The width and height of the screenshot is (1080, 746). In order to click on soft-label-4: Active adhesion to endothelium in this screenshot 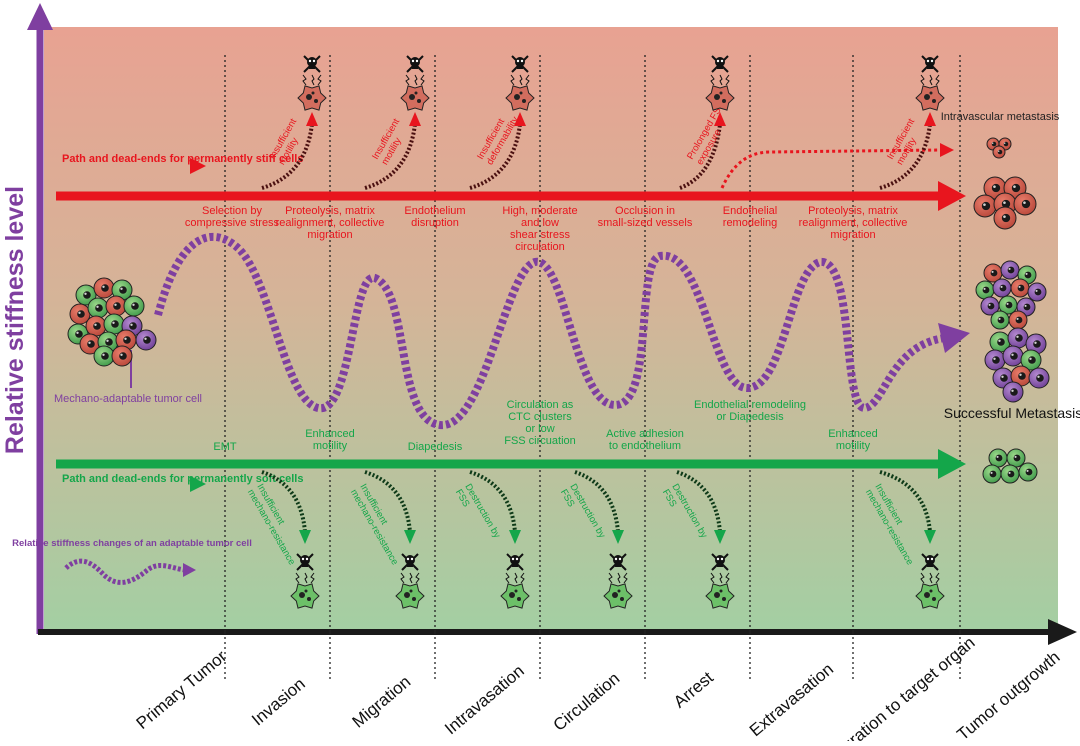, I will do `click(645, 440)`.